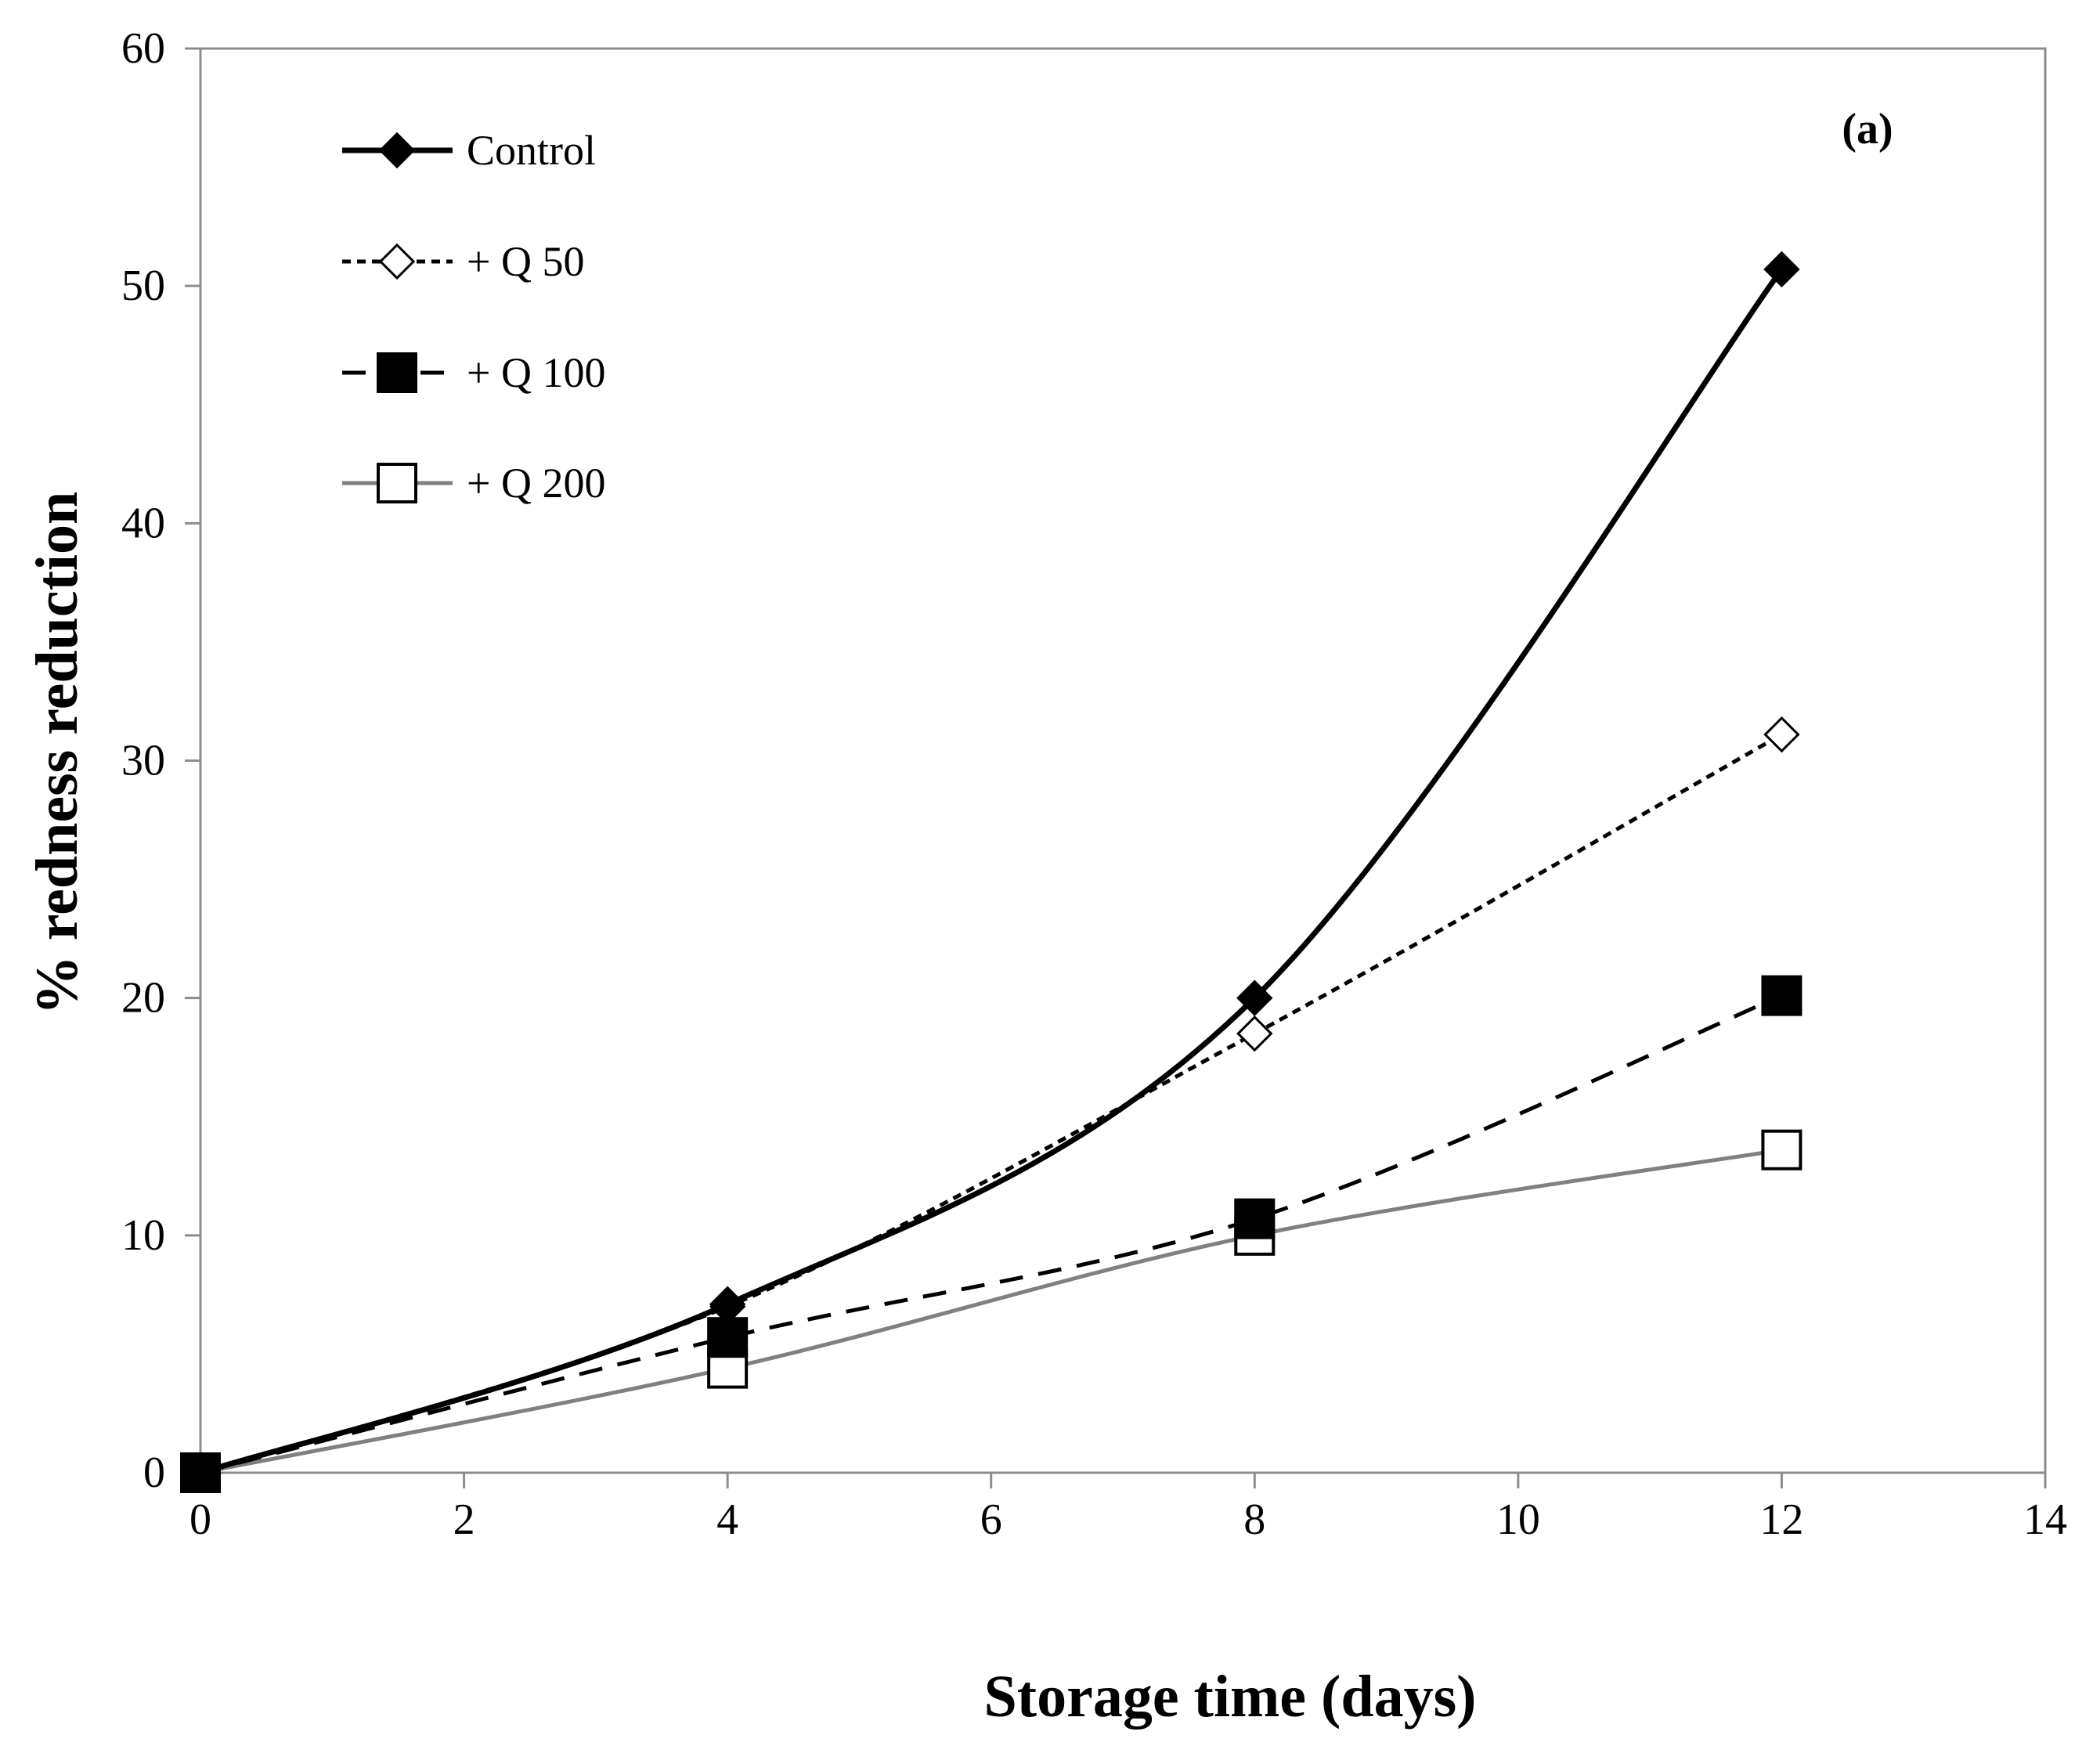 Image resolution: width=2093 pixels, height=1764 pixels. Describe the element at coordinates (143, 998) in the screenshot. I see `y-tick-label: 20` at that location.